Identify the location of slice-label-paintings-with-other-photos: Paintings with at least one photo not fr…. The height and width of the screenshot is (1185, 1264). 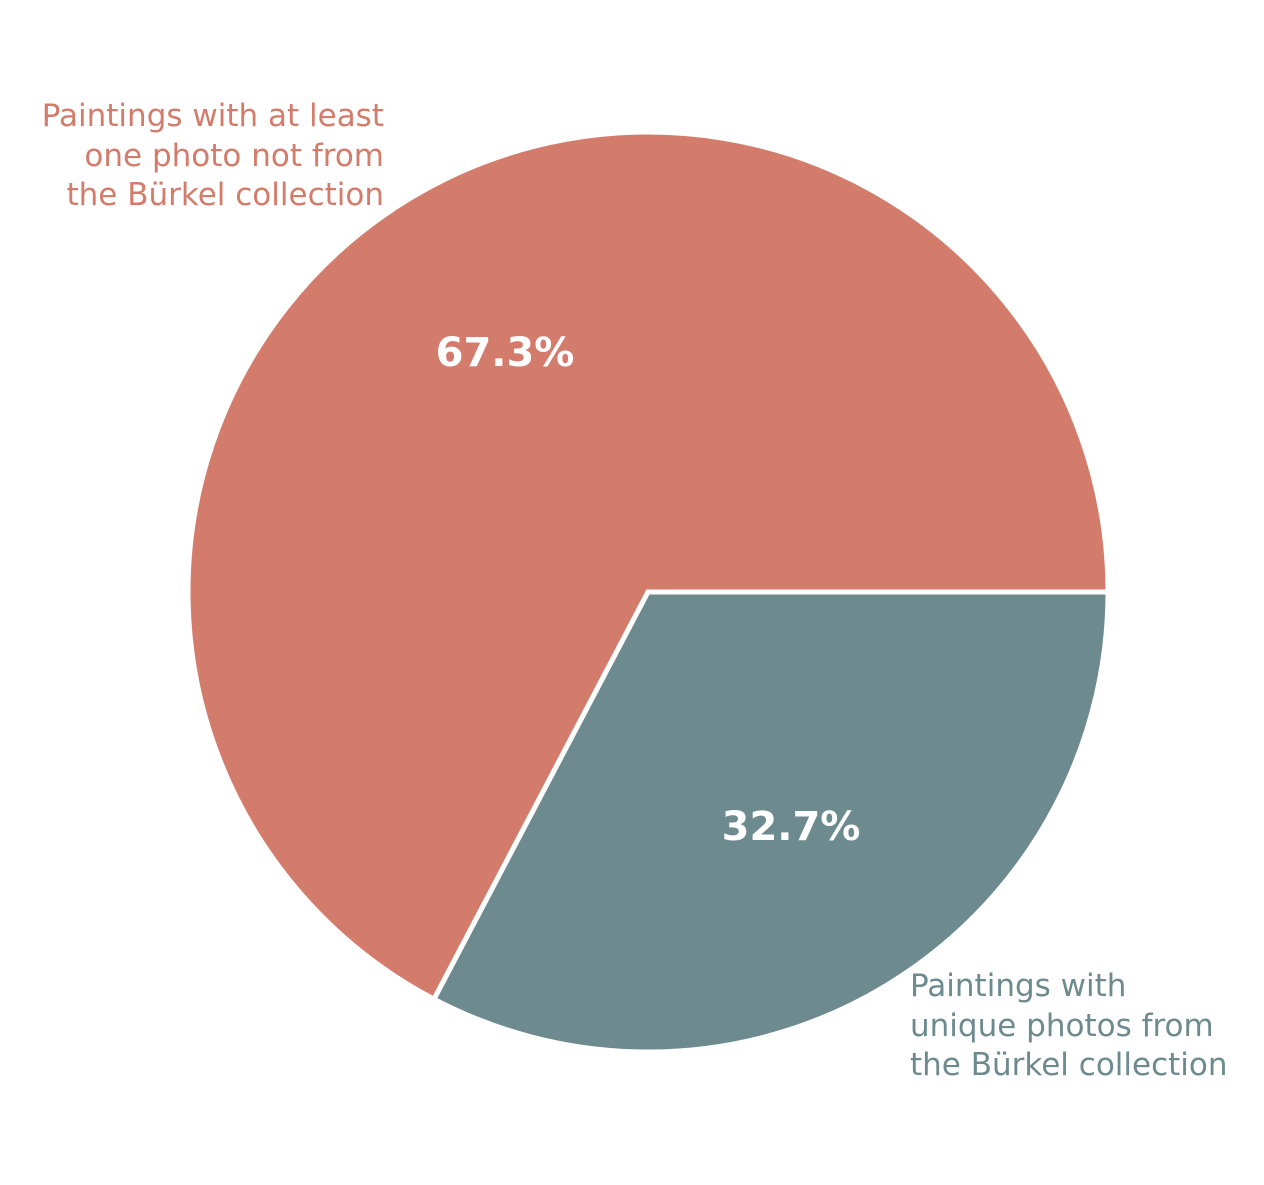
(213, 155).